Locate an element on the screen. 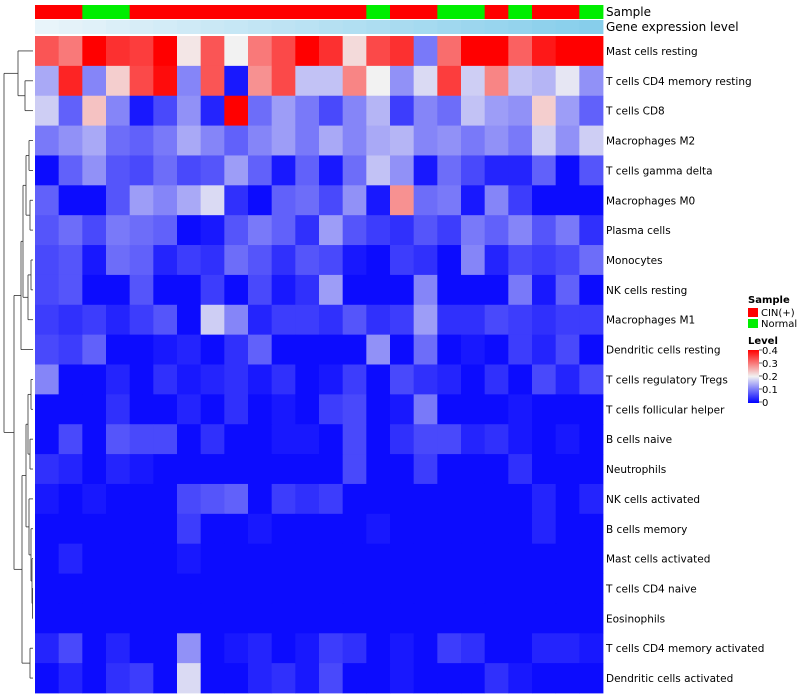 The width and height of the screenshot is (800, 700). legend-swatch-cin is located at coordinates (753, 312).